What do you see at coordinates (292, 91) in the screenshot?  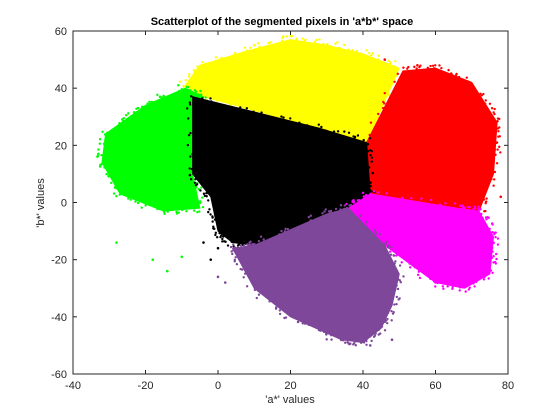 I see `cluster-region` at bounding box center [292, 91].